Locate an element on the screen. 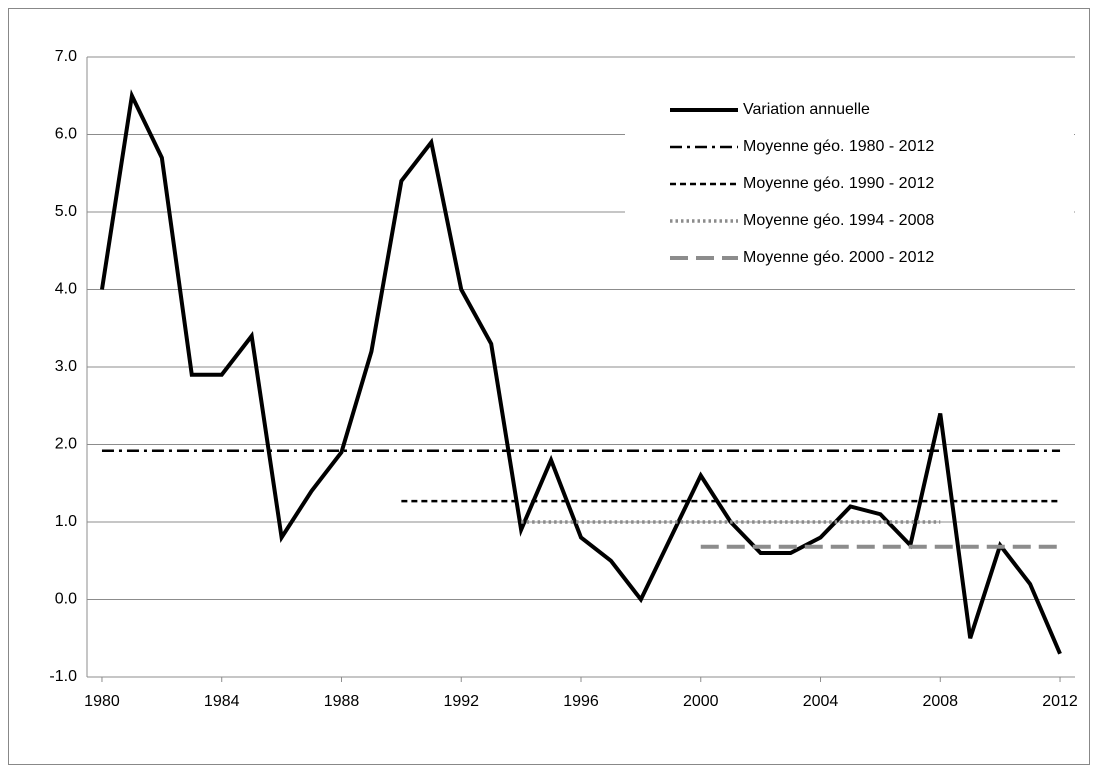  x-tick-label: 1992 is located at coordinates (461, 701).